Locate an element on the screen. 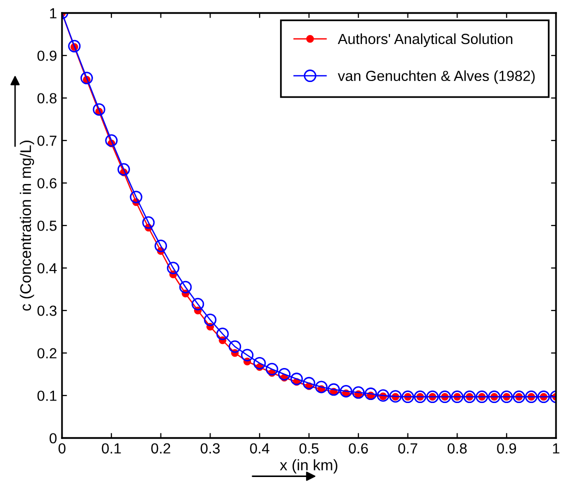 This screenshot has height=484, width=564. y-tick-label: 0 is located at coordinates (53, 438).